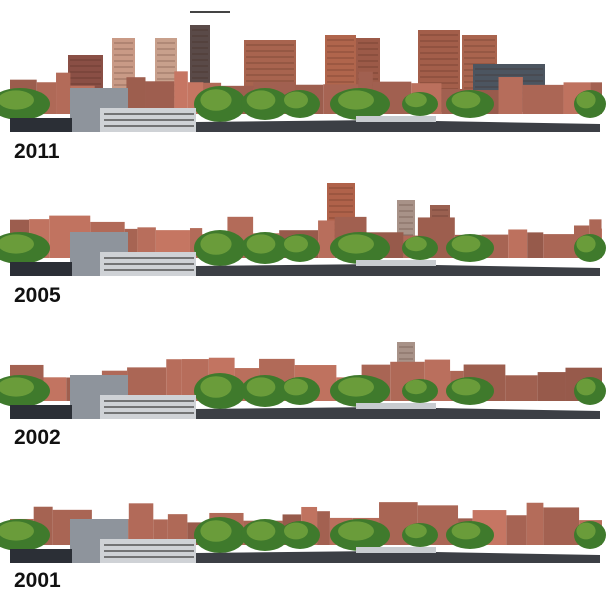 This screenshot has width=606, height=590. Describe the element at coordinates (37, 295) in the screenshot. I see `year-label: 2005` at that location.